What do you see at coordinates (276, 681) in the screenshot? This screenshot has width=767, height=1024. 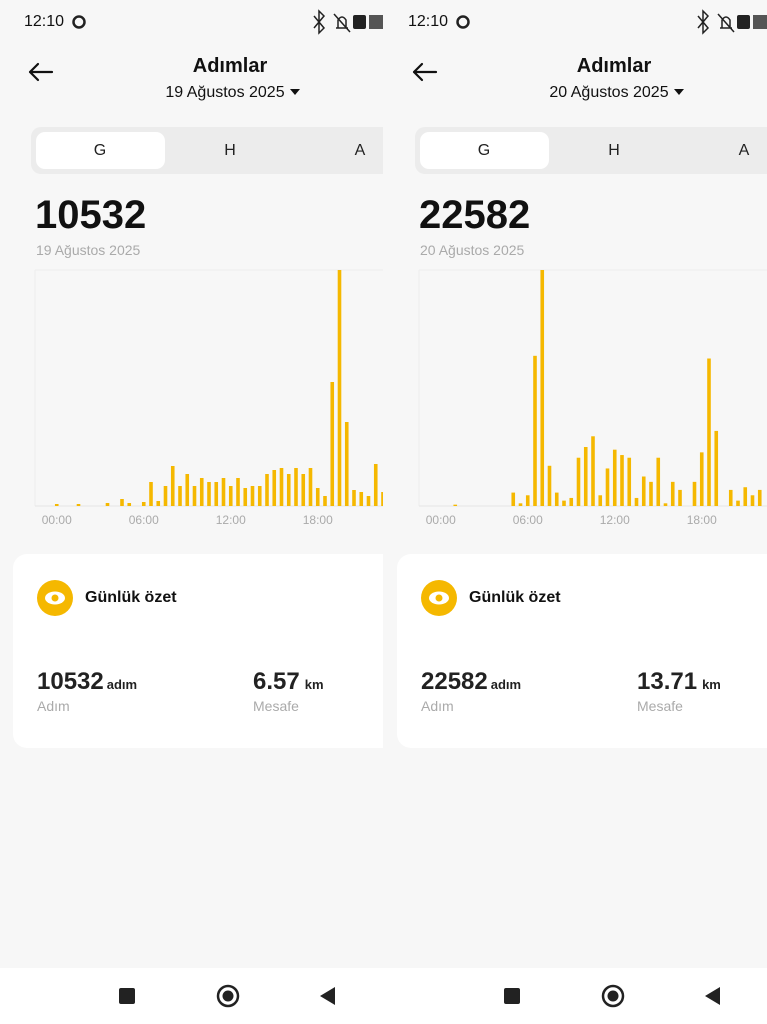 I see `distance-value: 6.57` at bounding box center [276, 681].